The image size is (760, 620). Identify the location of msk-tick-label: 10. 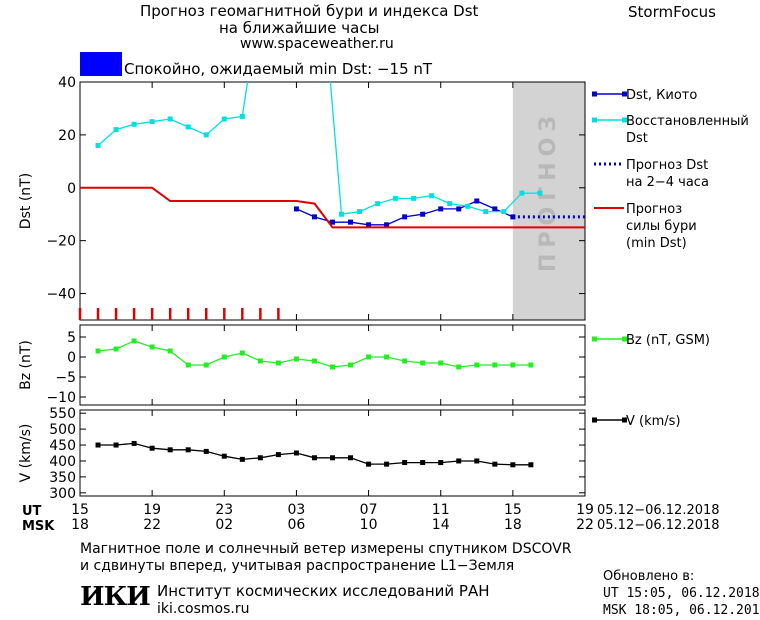
(369, 525).